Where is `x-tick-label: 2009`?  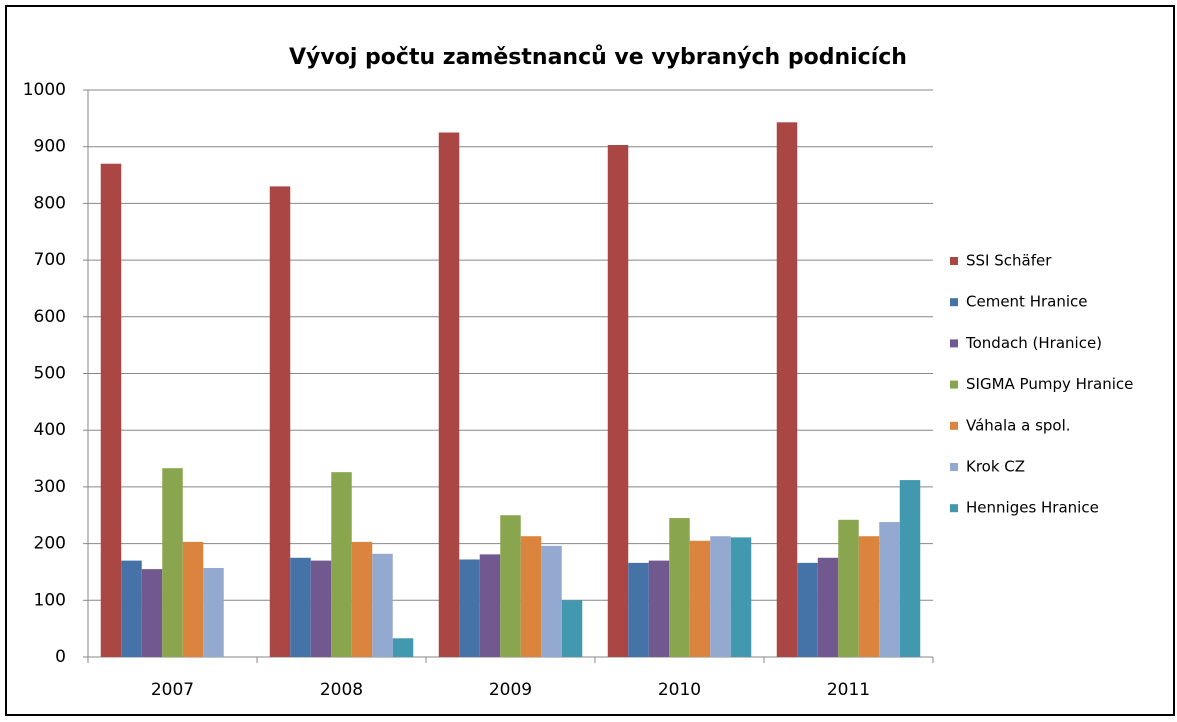
x-tick-label: 2009 is located at coordinates (510, 690).